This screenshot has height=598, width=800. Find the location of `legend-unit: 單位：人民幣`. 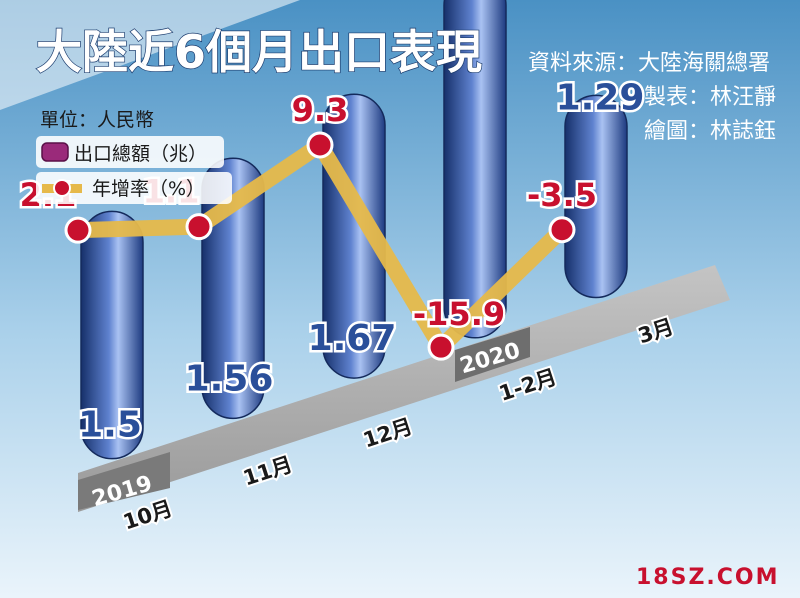

legend-unit: 單位：人民幣 is located at coordinates (97, 120).